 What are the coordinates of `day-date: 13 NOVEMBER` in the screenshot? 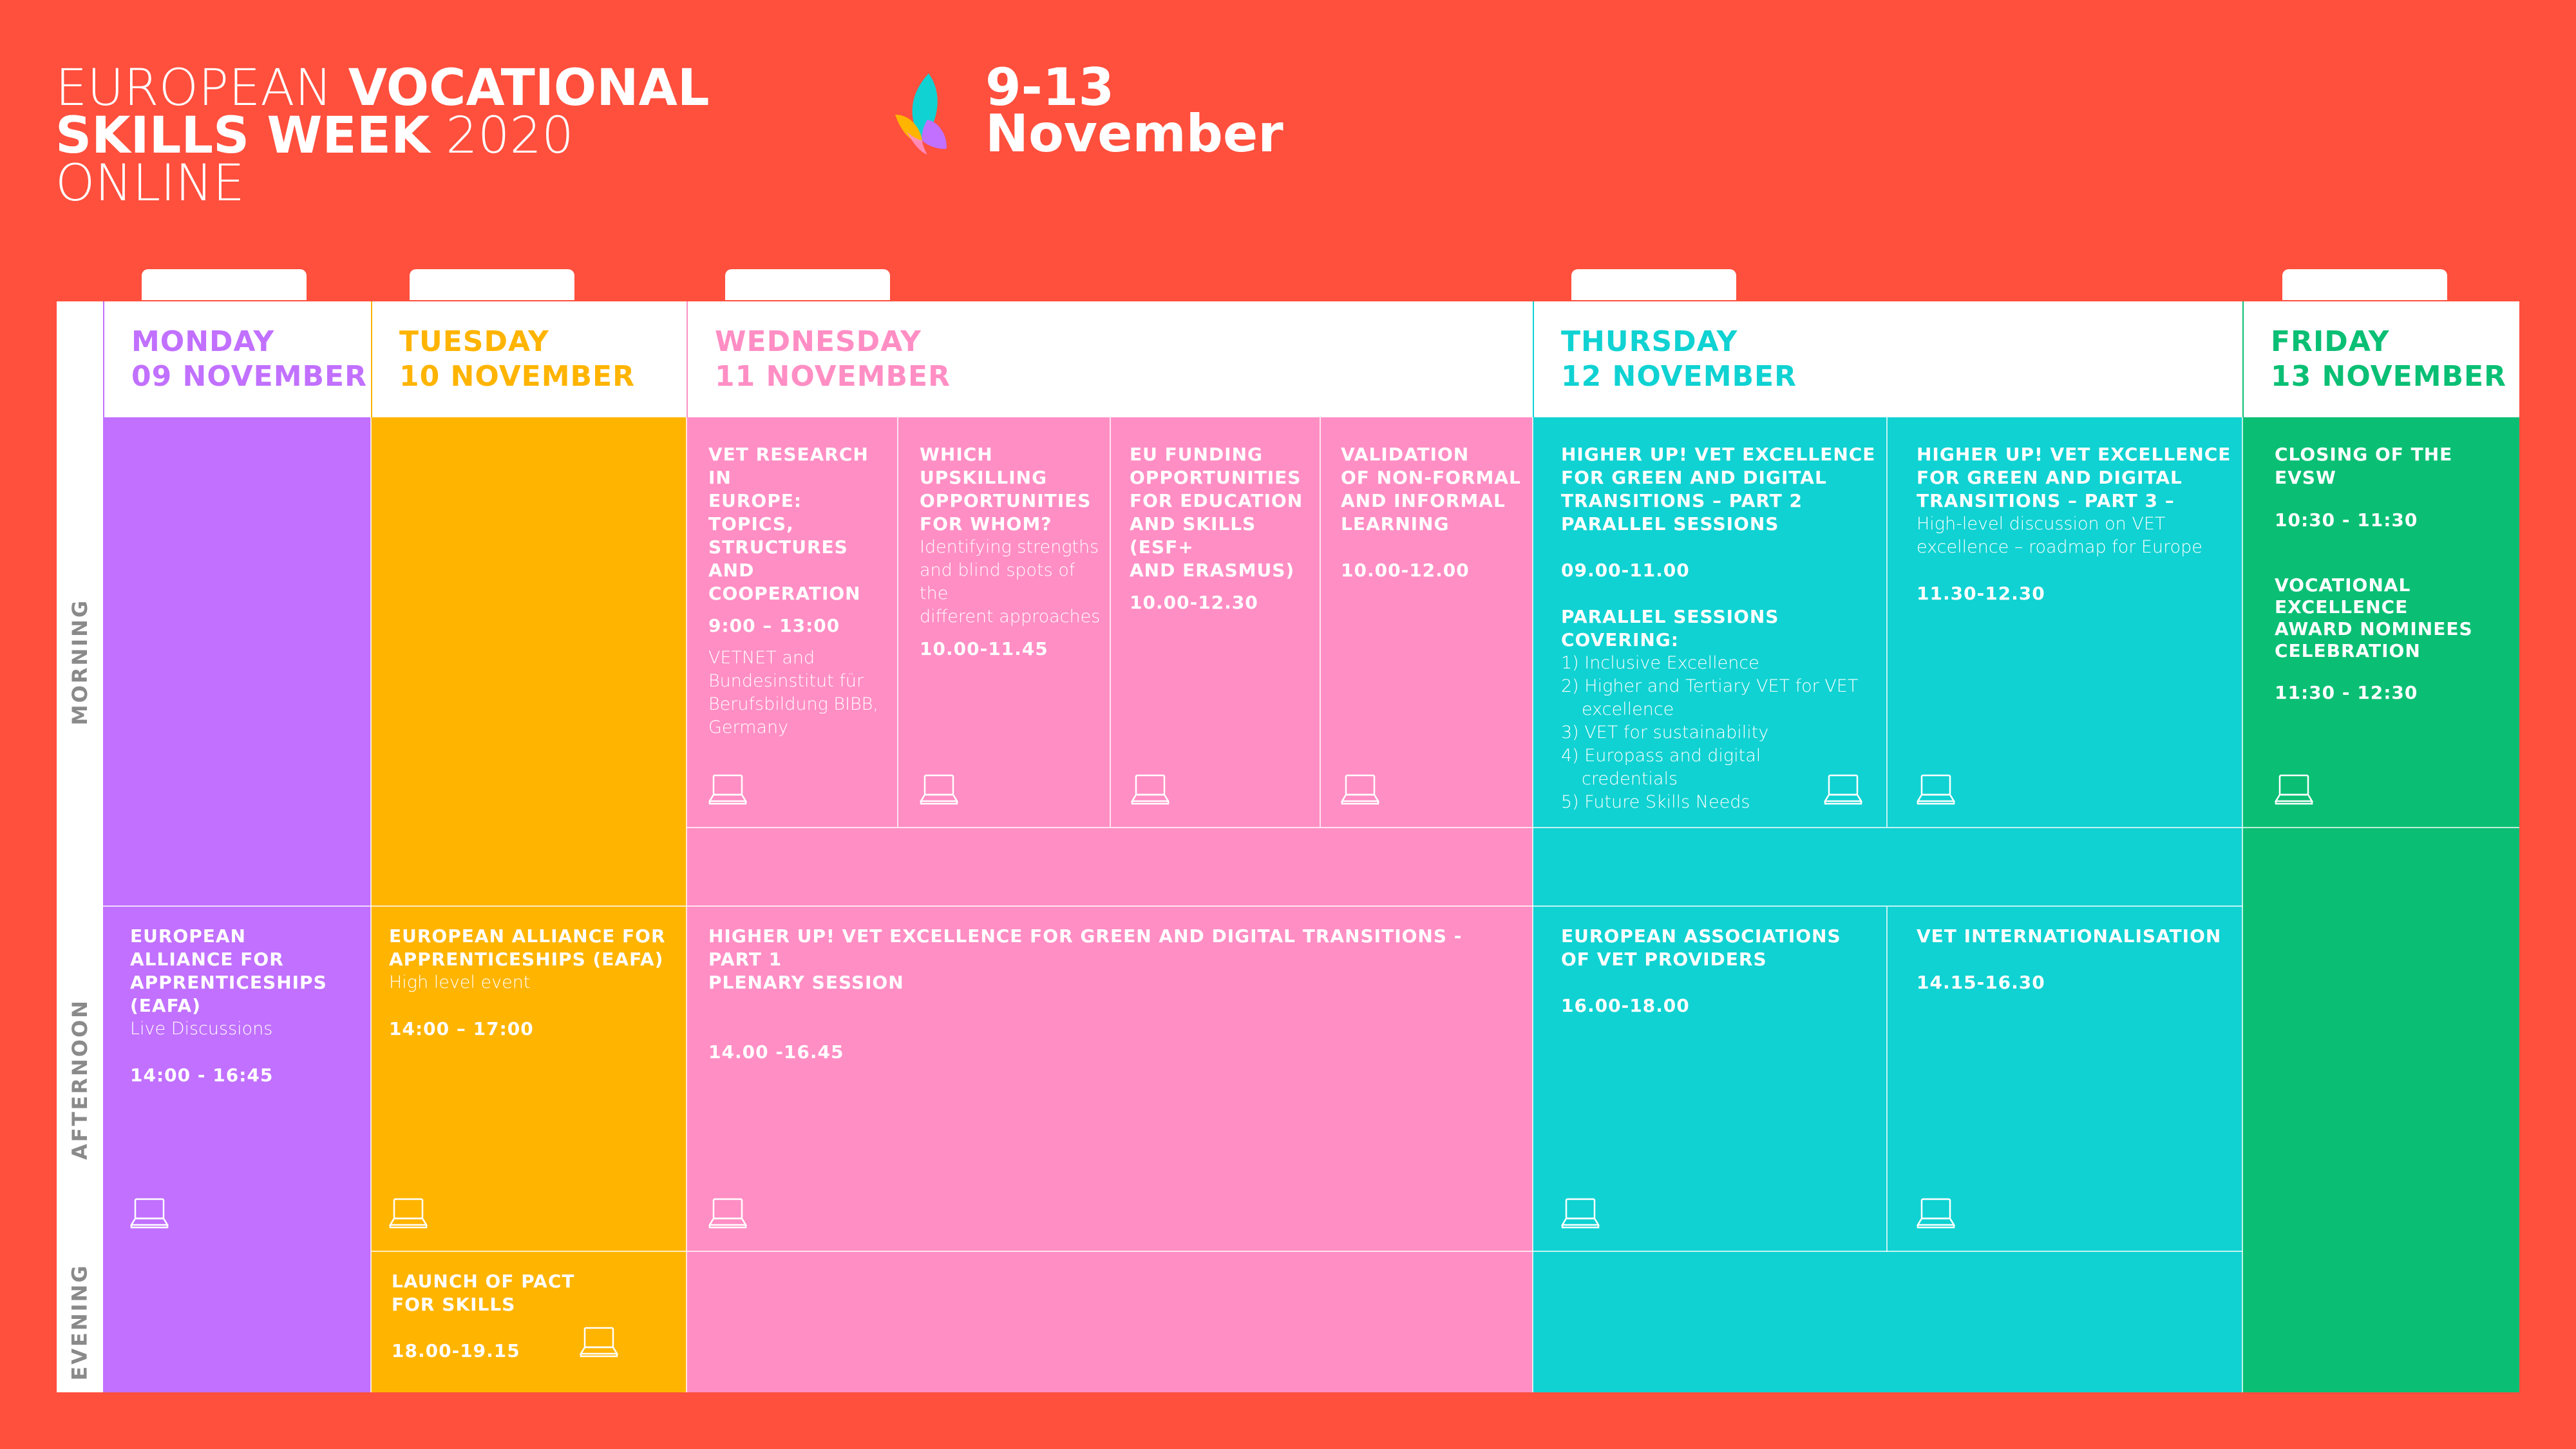 It's located at (2388, 377).